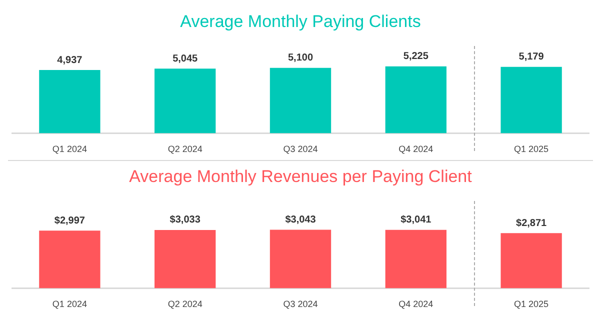  I want to click on data-label: 5,100, so click(301, 58).